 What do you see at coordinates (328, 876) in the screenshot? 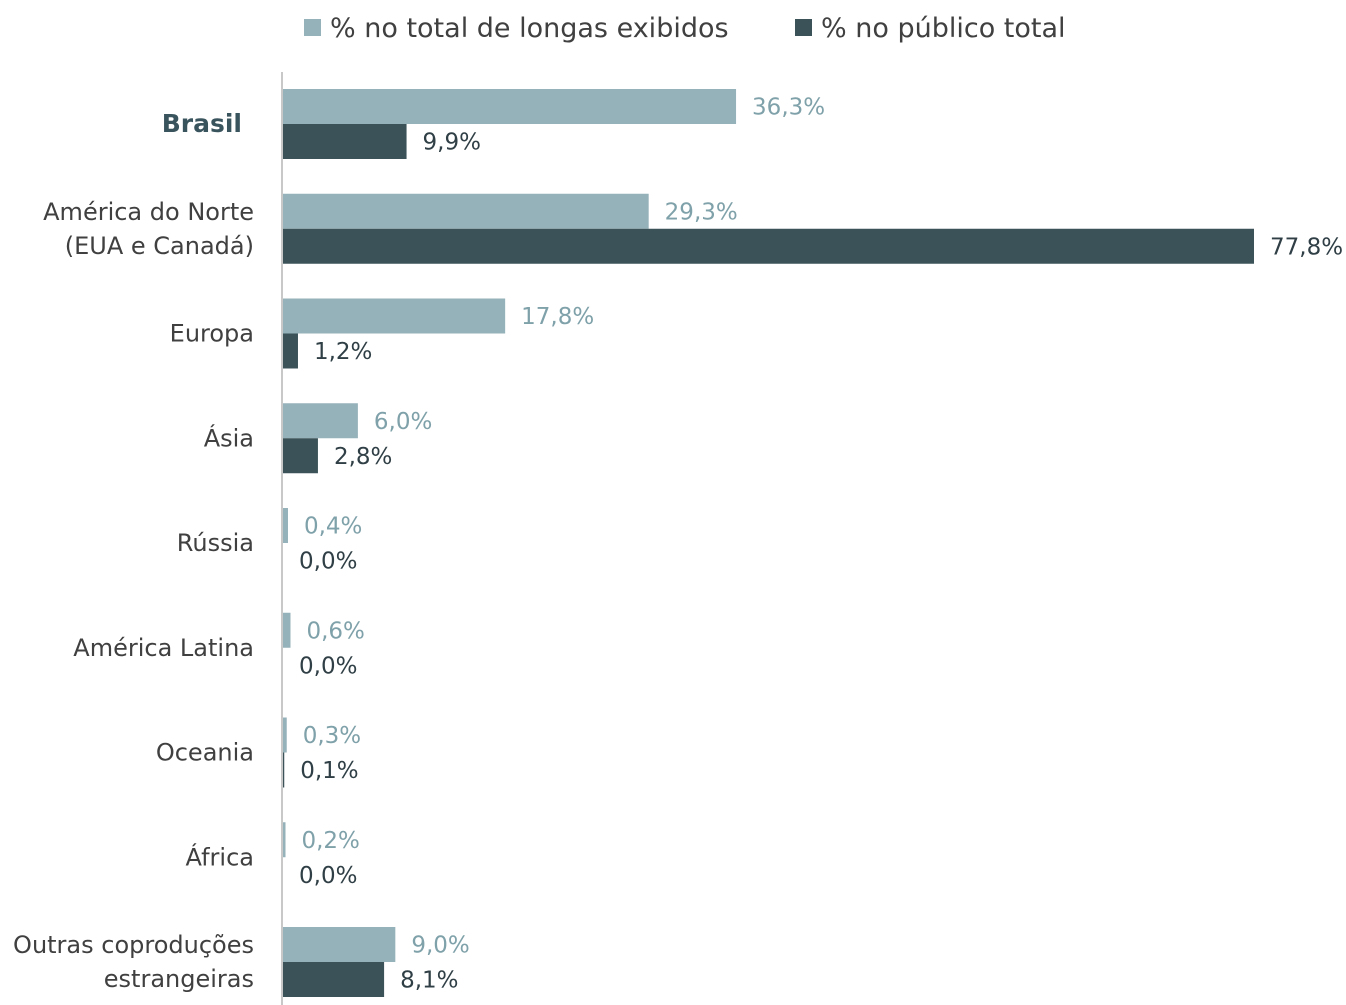
I see `data-label-publico-7: 0,0%` at bounding box center [328, 876].